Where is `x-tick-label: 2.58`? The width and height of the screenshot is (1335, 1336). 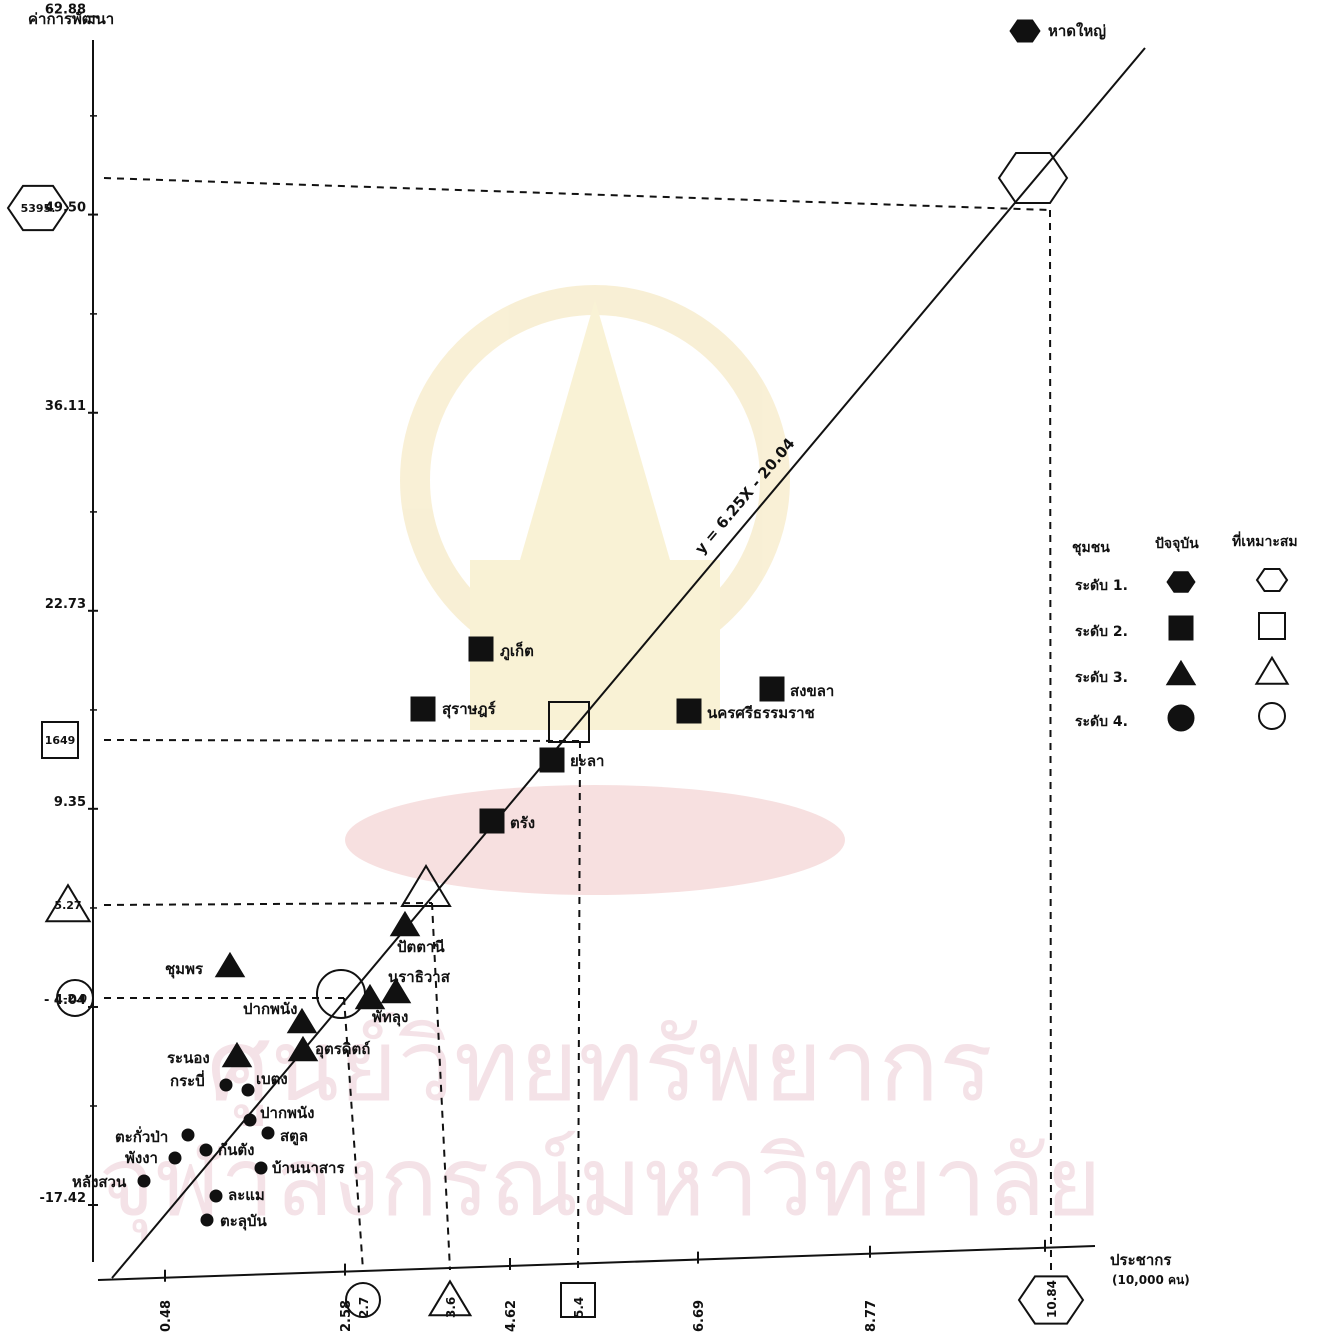
x-tick-label: 2.58 is located at coordinates (346, 1316).